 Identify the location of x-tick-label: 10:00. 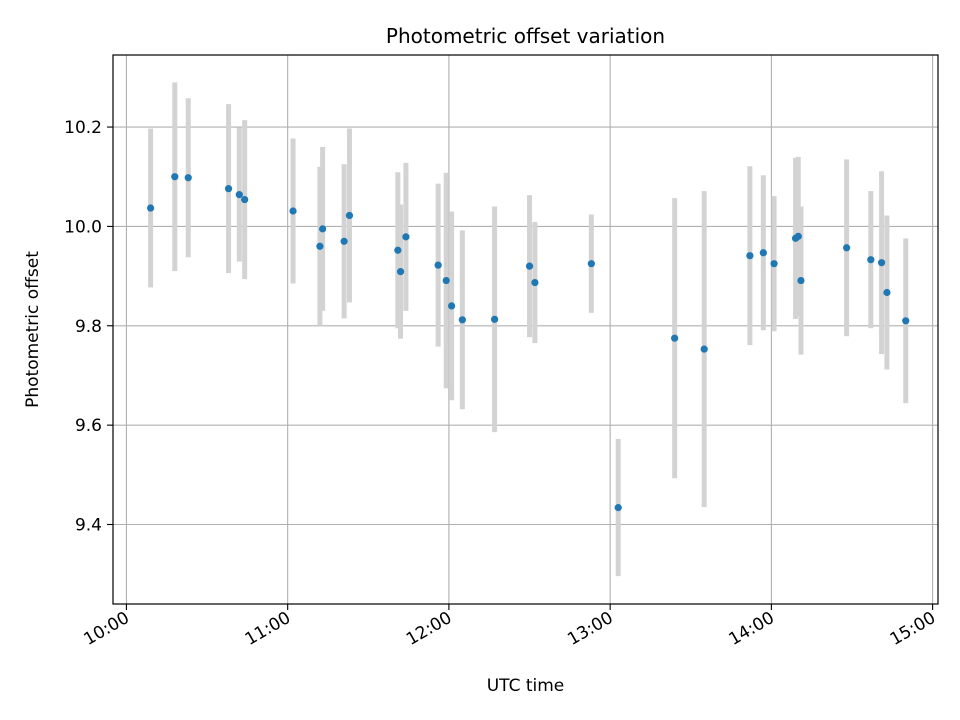
(107, 629).